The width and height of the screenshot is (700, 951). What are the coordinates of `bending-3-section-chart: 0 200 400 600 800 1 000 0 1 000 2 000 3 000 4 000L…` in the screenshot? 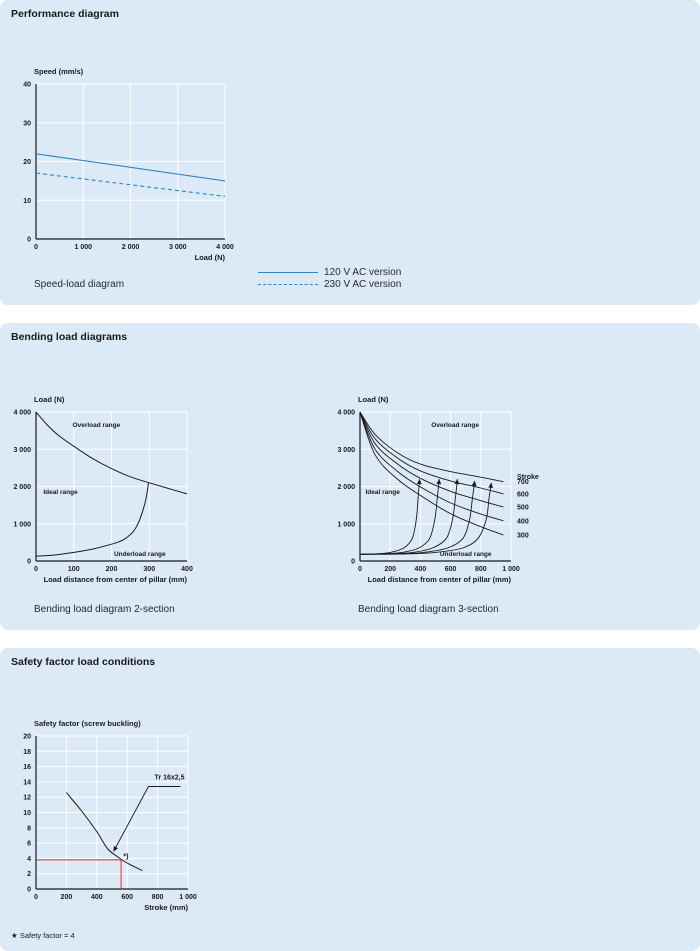 It's located at (438, 489).